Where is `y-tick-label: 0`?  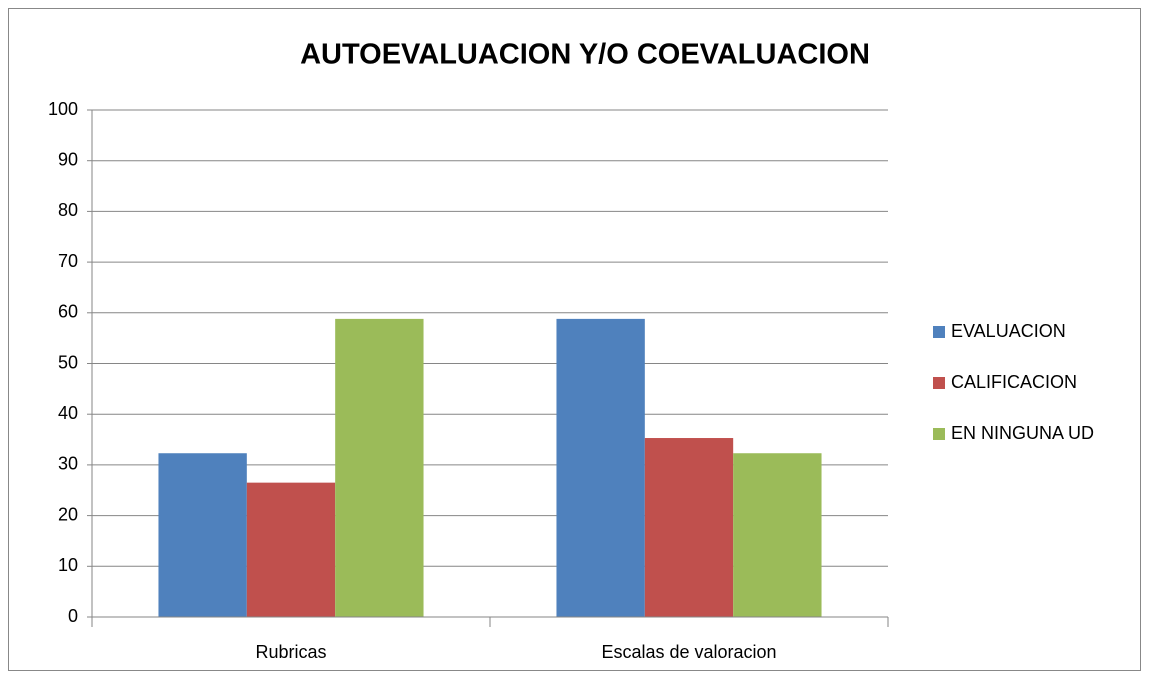 y-tick-label: 0 is located at coordinates (73, 616).